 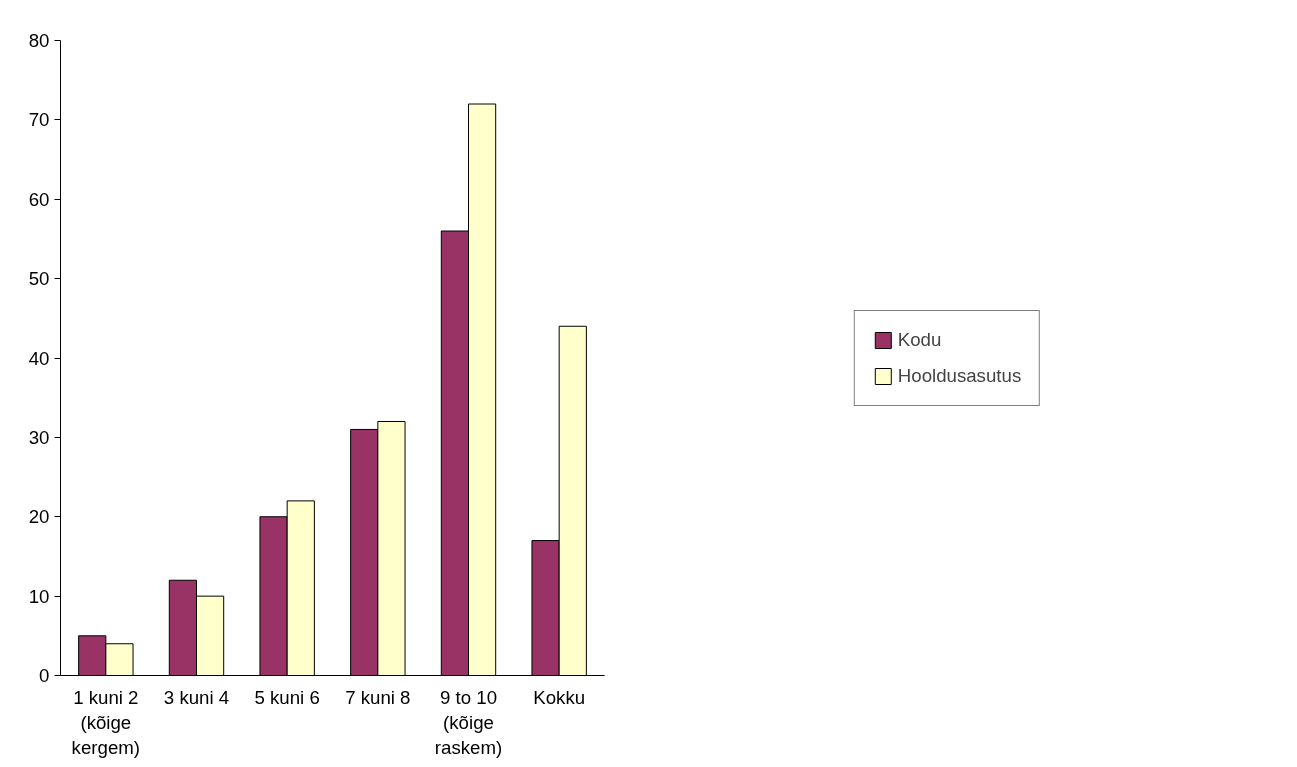 I want to click on x-tick-label: 1 kuni 2 (kõige kergem), so click(x=106, y=722).